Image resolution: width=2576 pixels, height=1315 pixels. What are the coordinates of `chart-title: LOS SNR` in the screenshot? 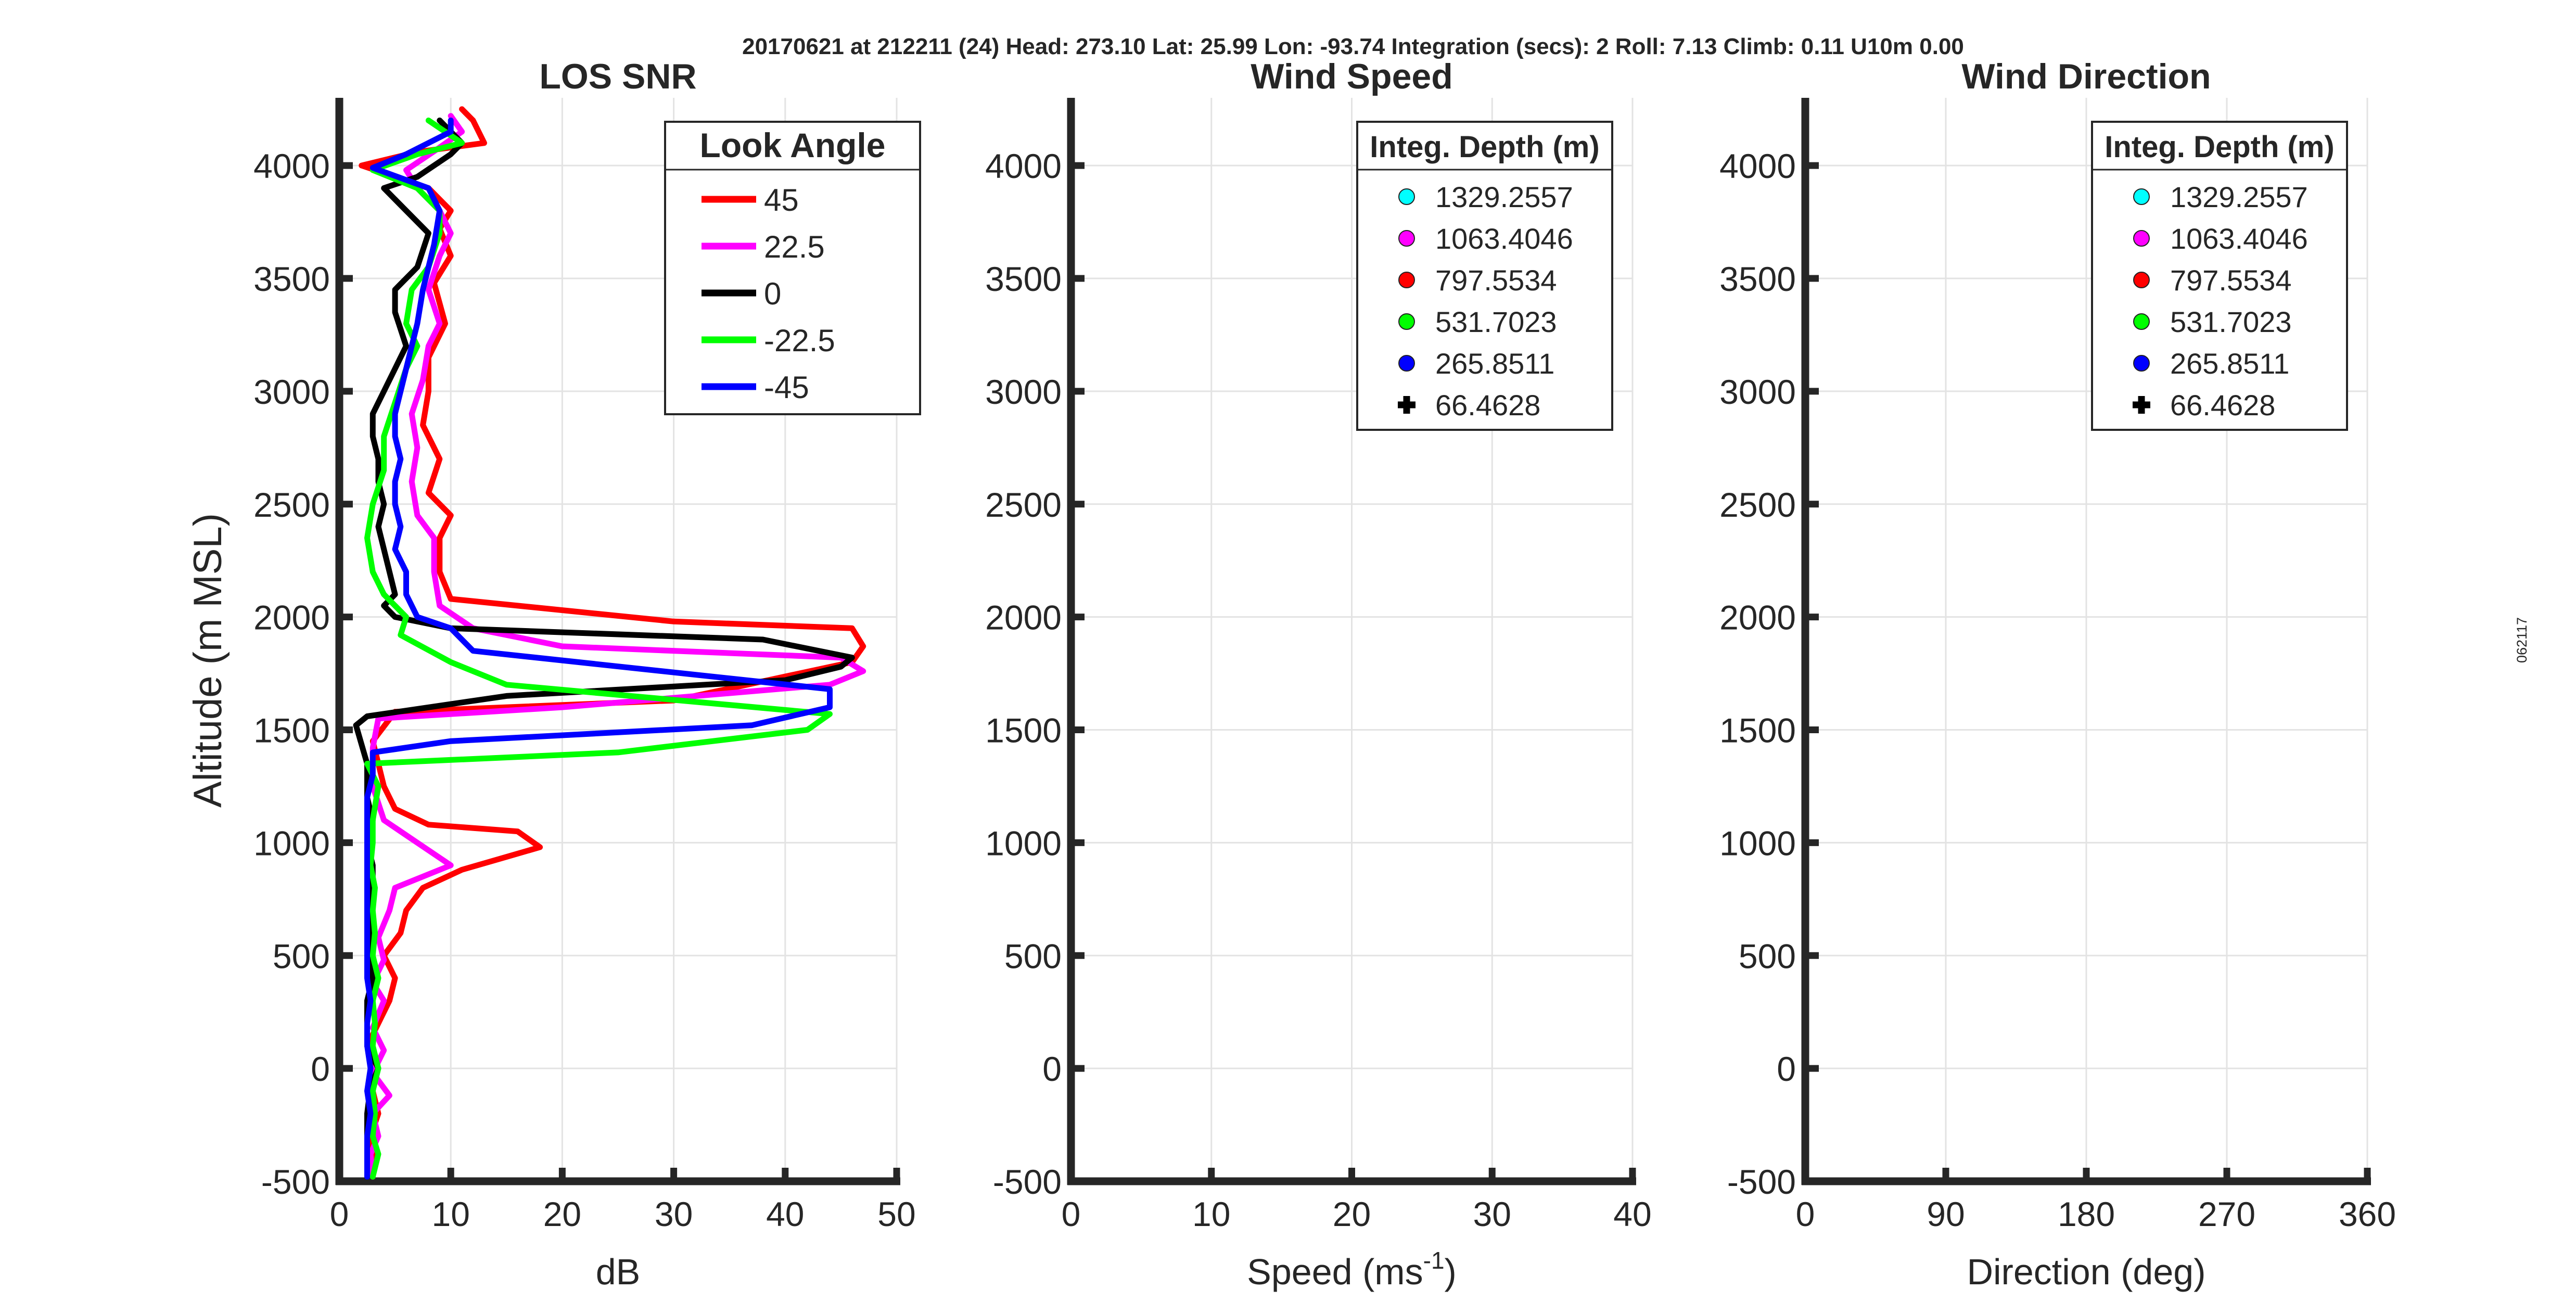 It's located at (617, 76).